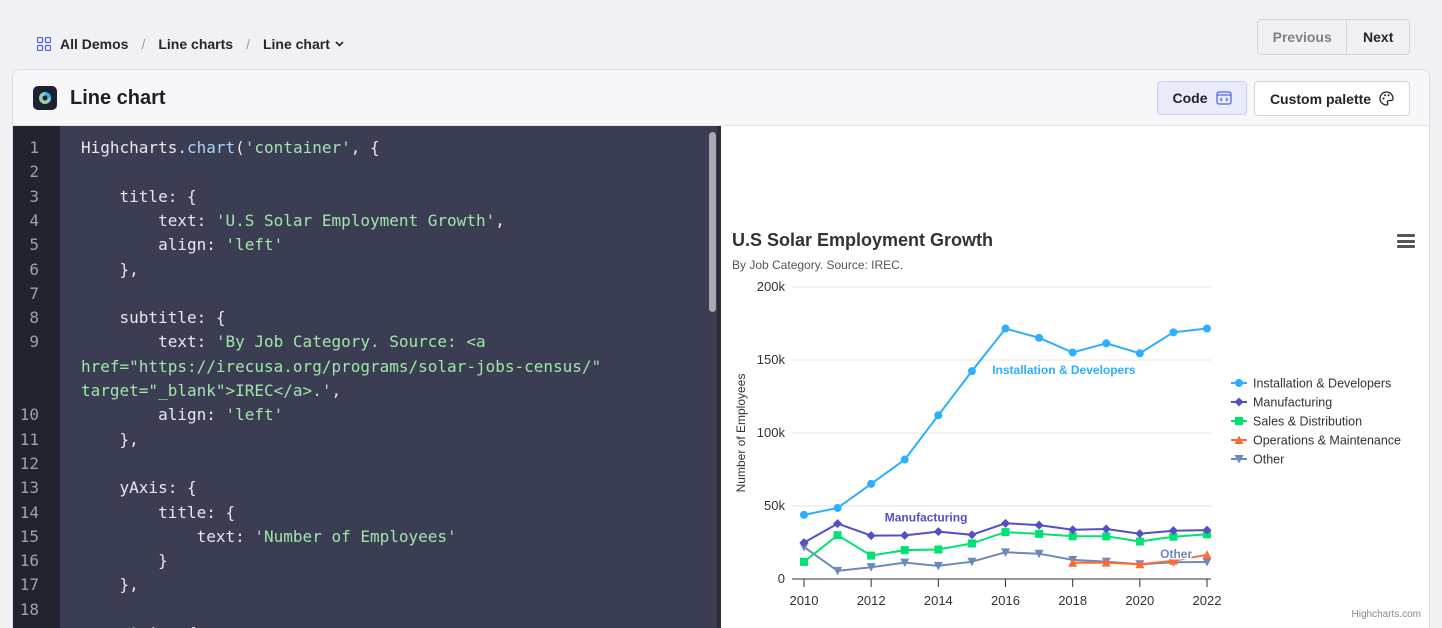 The width and height of the screenshot is (1442, 628). Describe the element at coordinates (211, 390) in the screenshot. I see `code-line: target="_blank">IREC</a>.',` at that location.